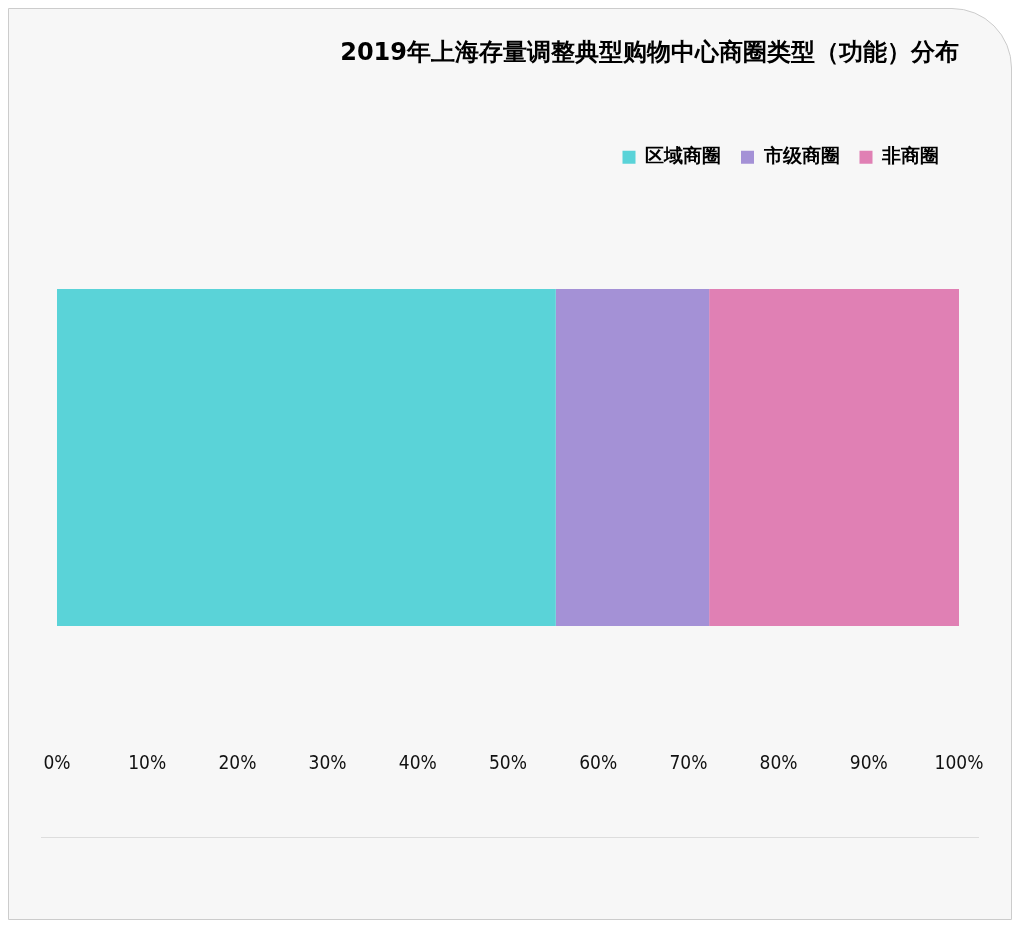  I want to click on x-tick-label: 60%, so click(598, 761).